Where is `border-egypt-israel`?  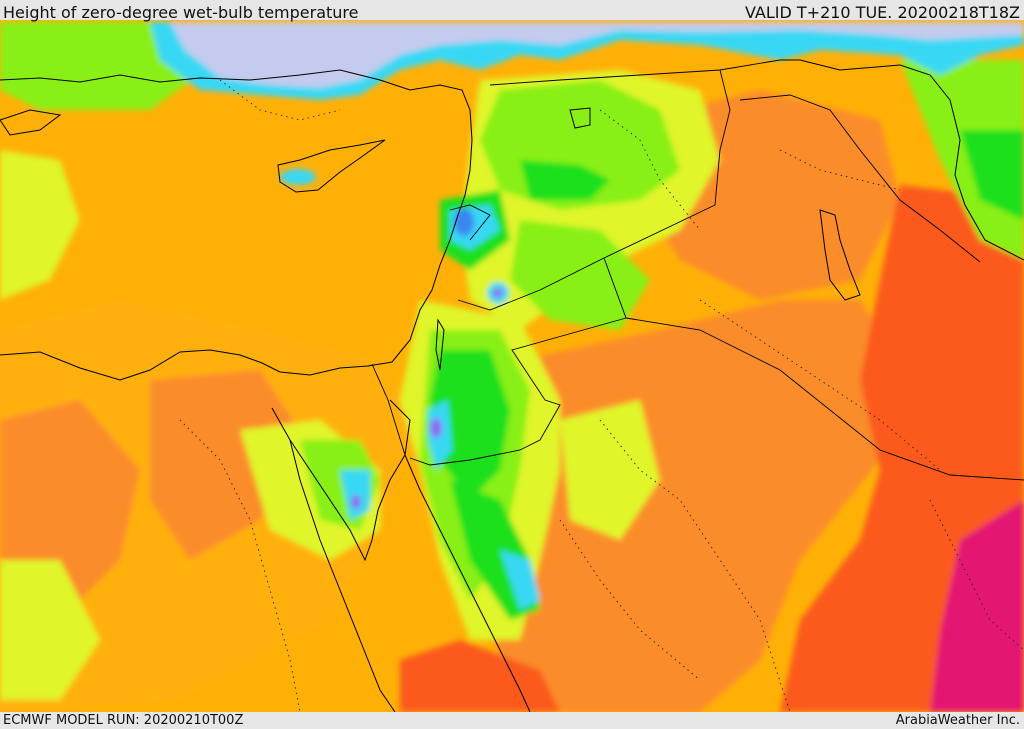
border-egypt-israel is located at coordinates (388, 409).